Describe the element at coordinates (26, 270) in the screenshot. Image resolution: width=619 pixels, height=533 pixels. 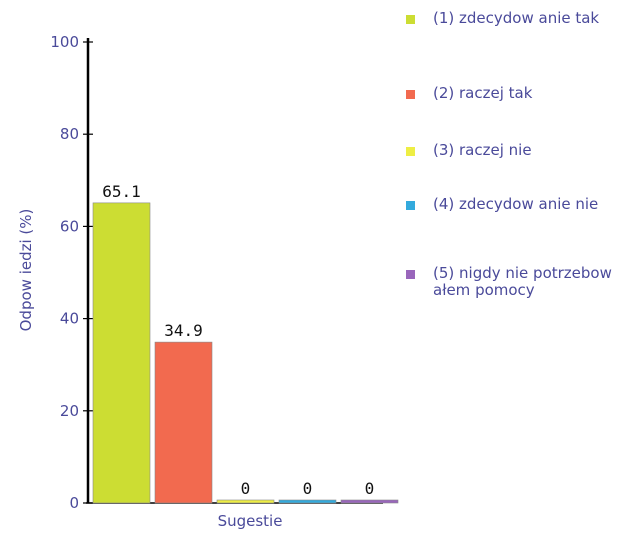
I see `y-axis-title: Odpow iedzi (%)` at that location.